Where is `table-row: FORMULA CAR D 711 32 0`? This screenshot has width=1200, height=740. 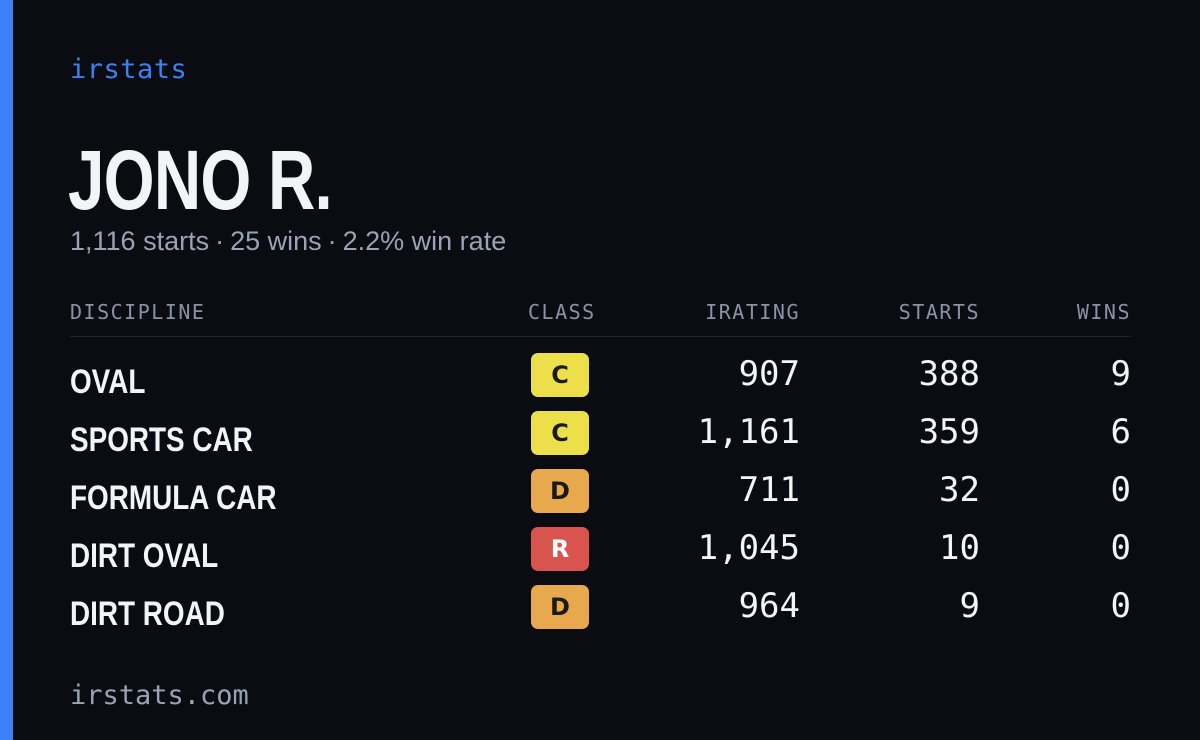
table-row: FORMULA CAR D 711 32 0 is located at coordinates (600, 498).